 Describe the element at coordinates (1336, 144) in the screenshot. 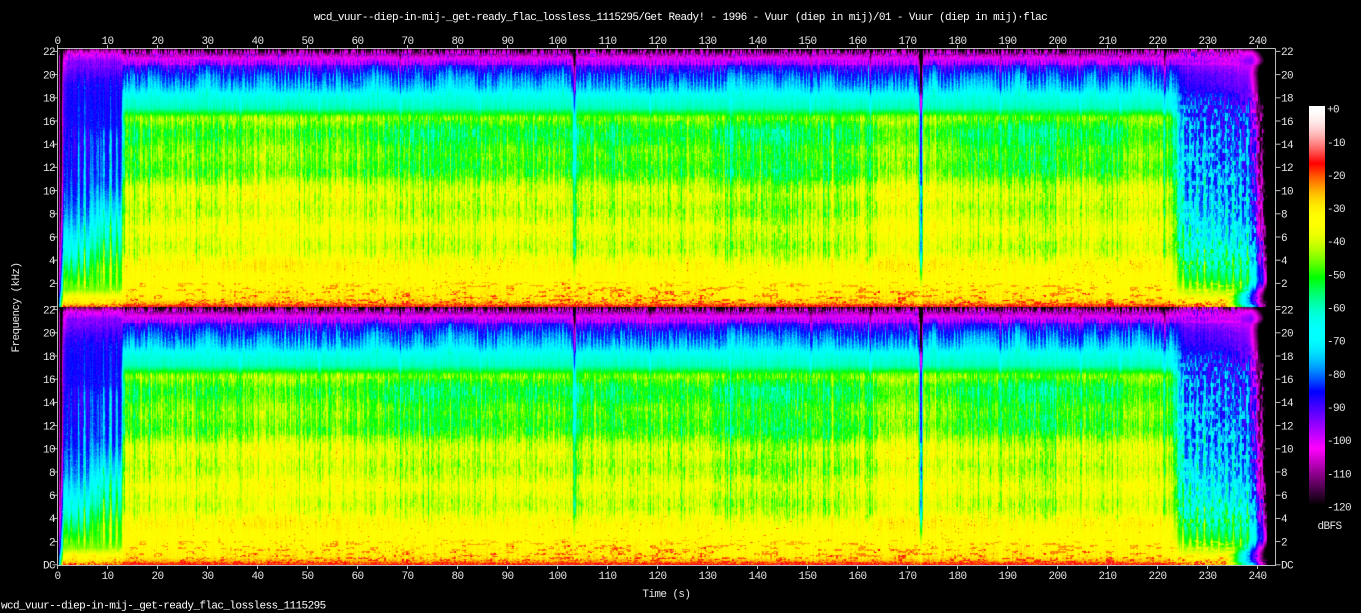

I see `svg-text: -10` at that location.